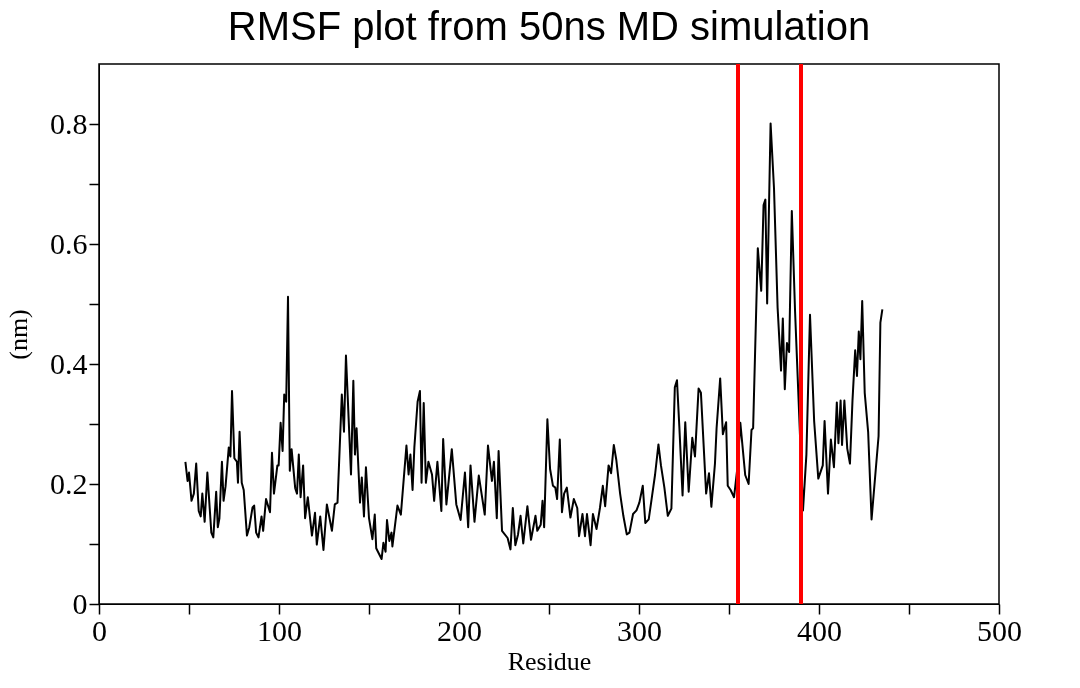 This screenshot has width=1080, height=688. What do you see at coordinates (69, 363) in the screenshot?
I see `y-tick-label: 0.4` at bounding box center [69, 363].